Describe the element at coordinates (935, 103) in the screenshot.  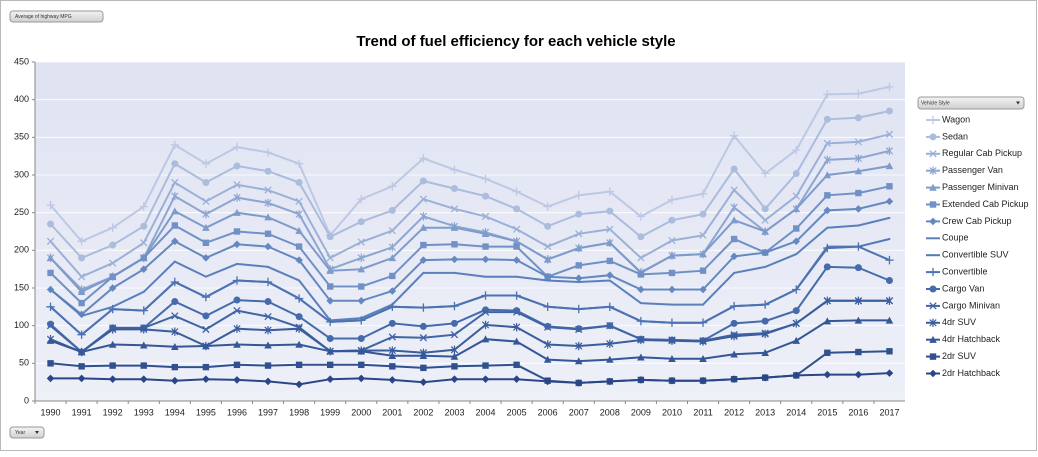
I see `button-label: Vehicle Style` at that location.